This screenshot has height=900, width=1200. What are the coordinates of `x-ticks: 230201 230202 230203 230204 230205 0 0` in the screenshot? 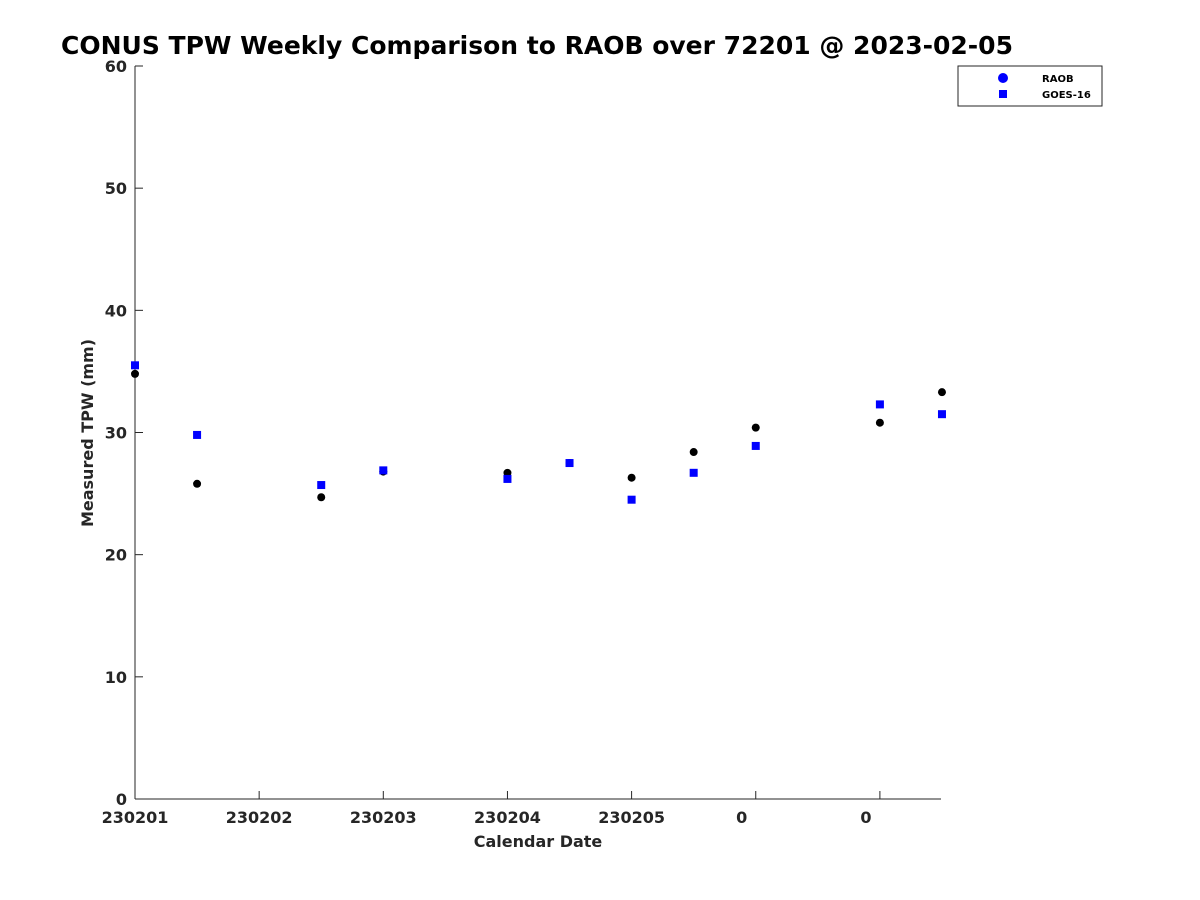 It's located at (491, 809).